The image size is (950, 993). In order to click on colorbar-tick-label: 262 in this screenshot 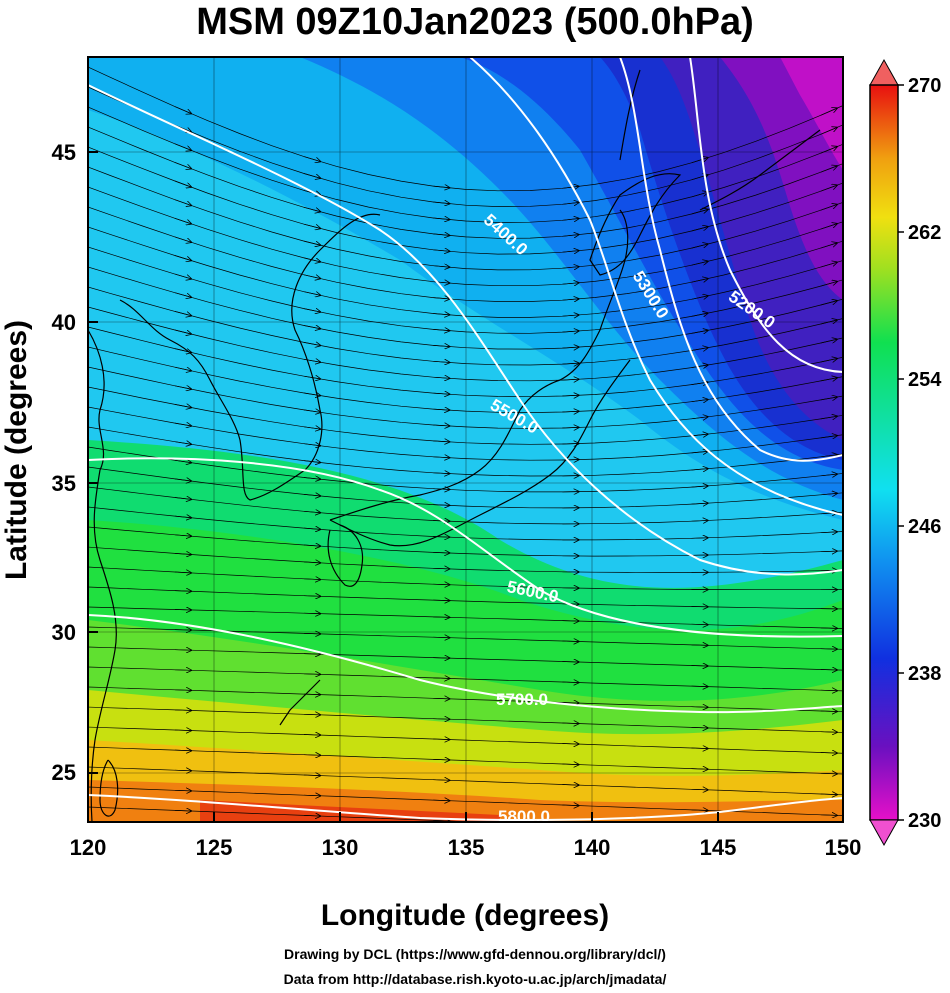, I will do `click(924, 233)`.